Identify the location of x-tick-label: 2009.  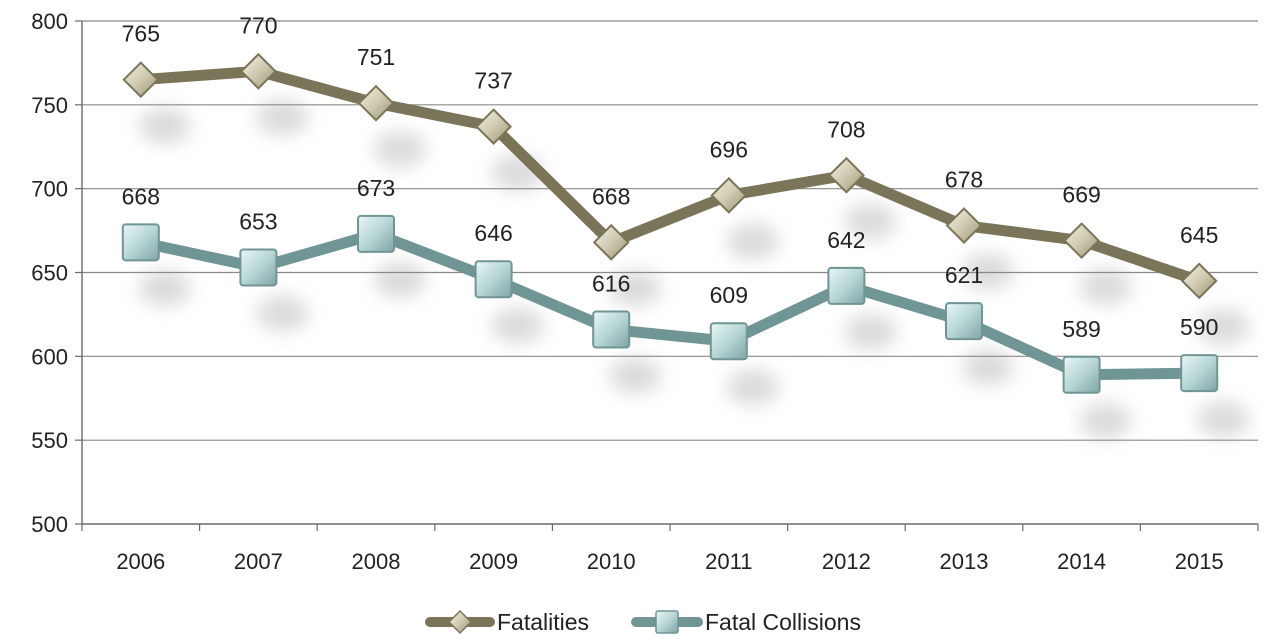
(493, 561).